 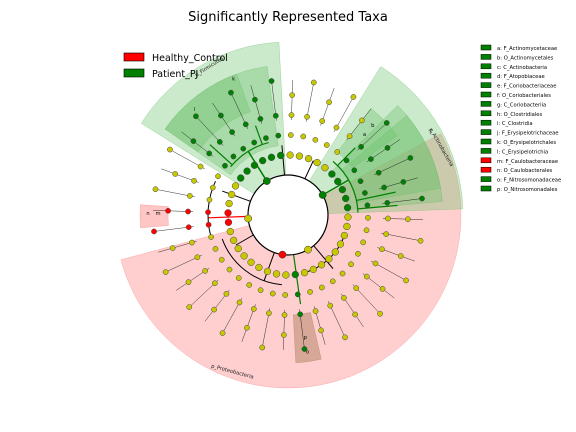 What do you see at coordinates (486, 75) in the screenshot?
I see `taxa-swatch-d` at bounding box center [486, 75].